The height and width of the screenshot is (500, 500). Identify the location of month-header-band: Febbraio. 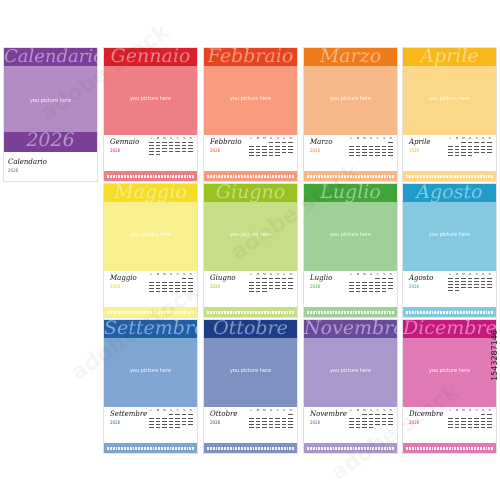
(250, 57).